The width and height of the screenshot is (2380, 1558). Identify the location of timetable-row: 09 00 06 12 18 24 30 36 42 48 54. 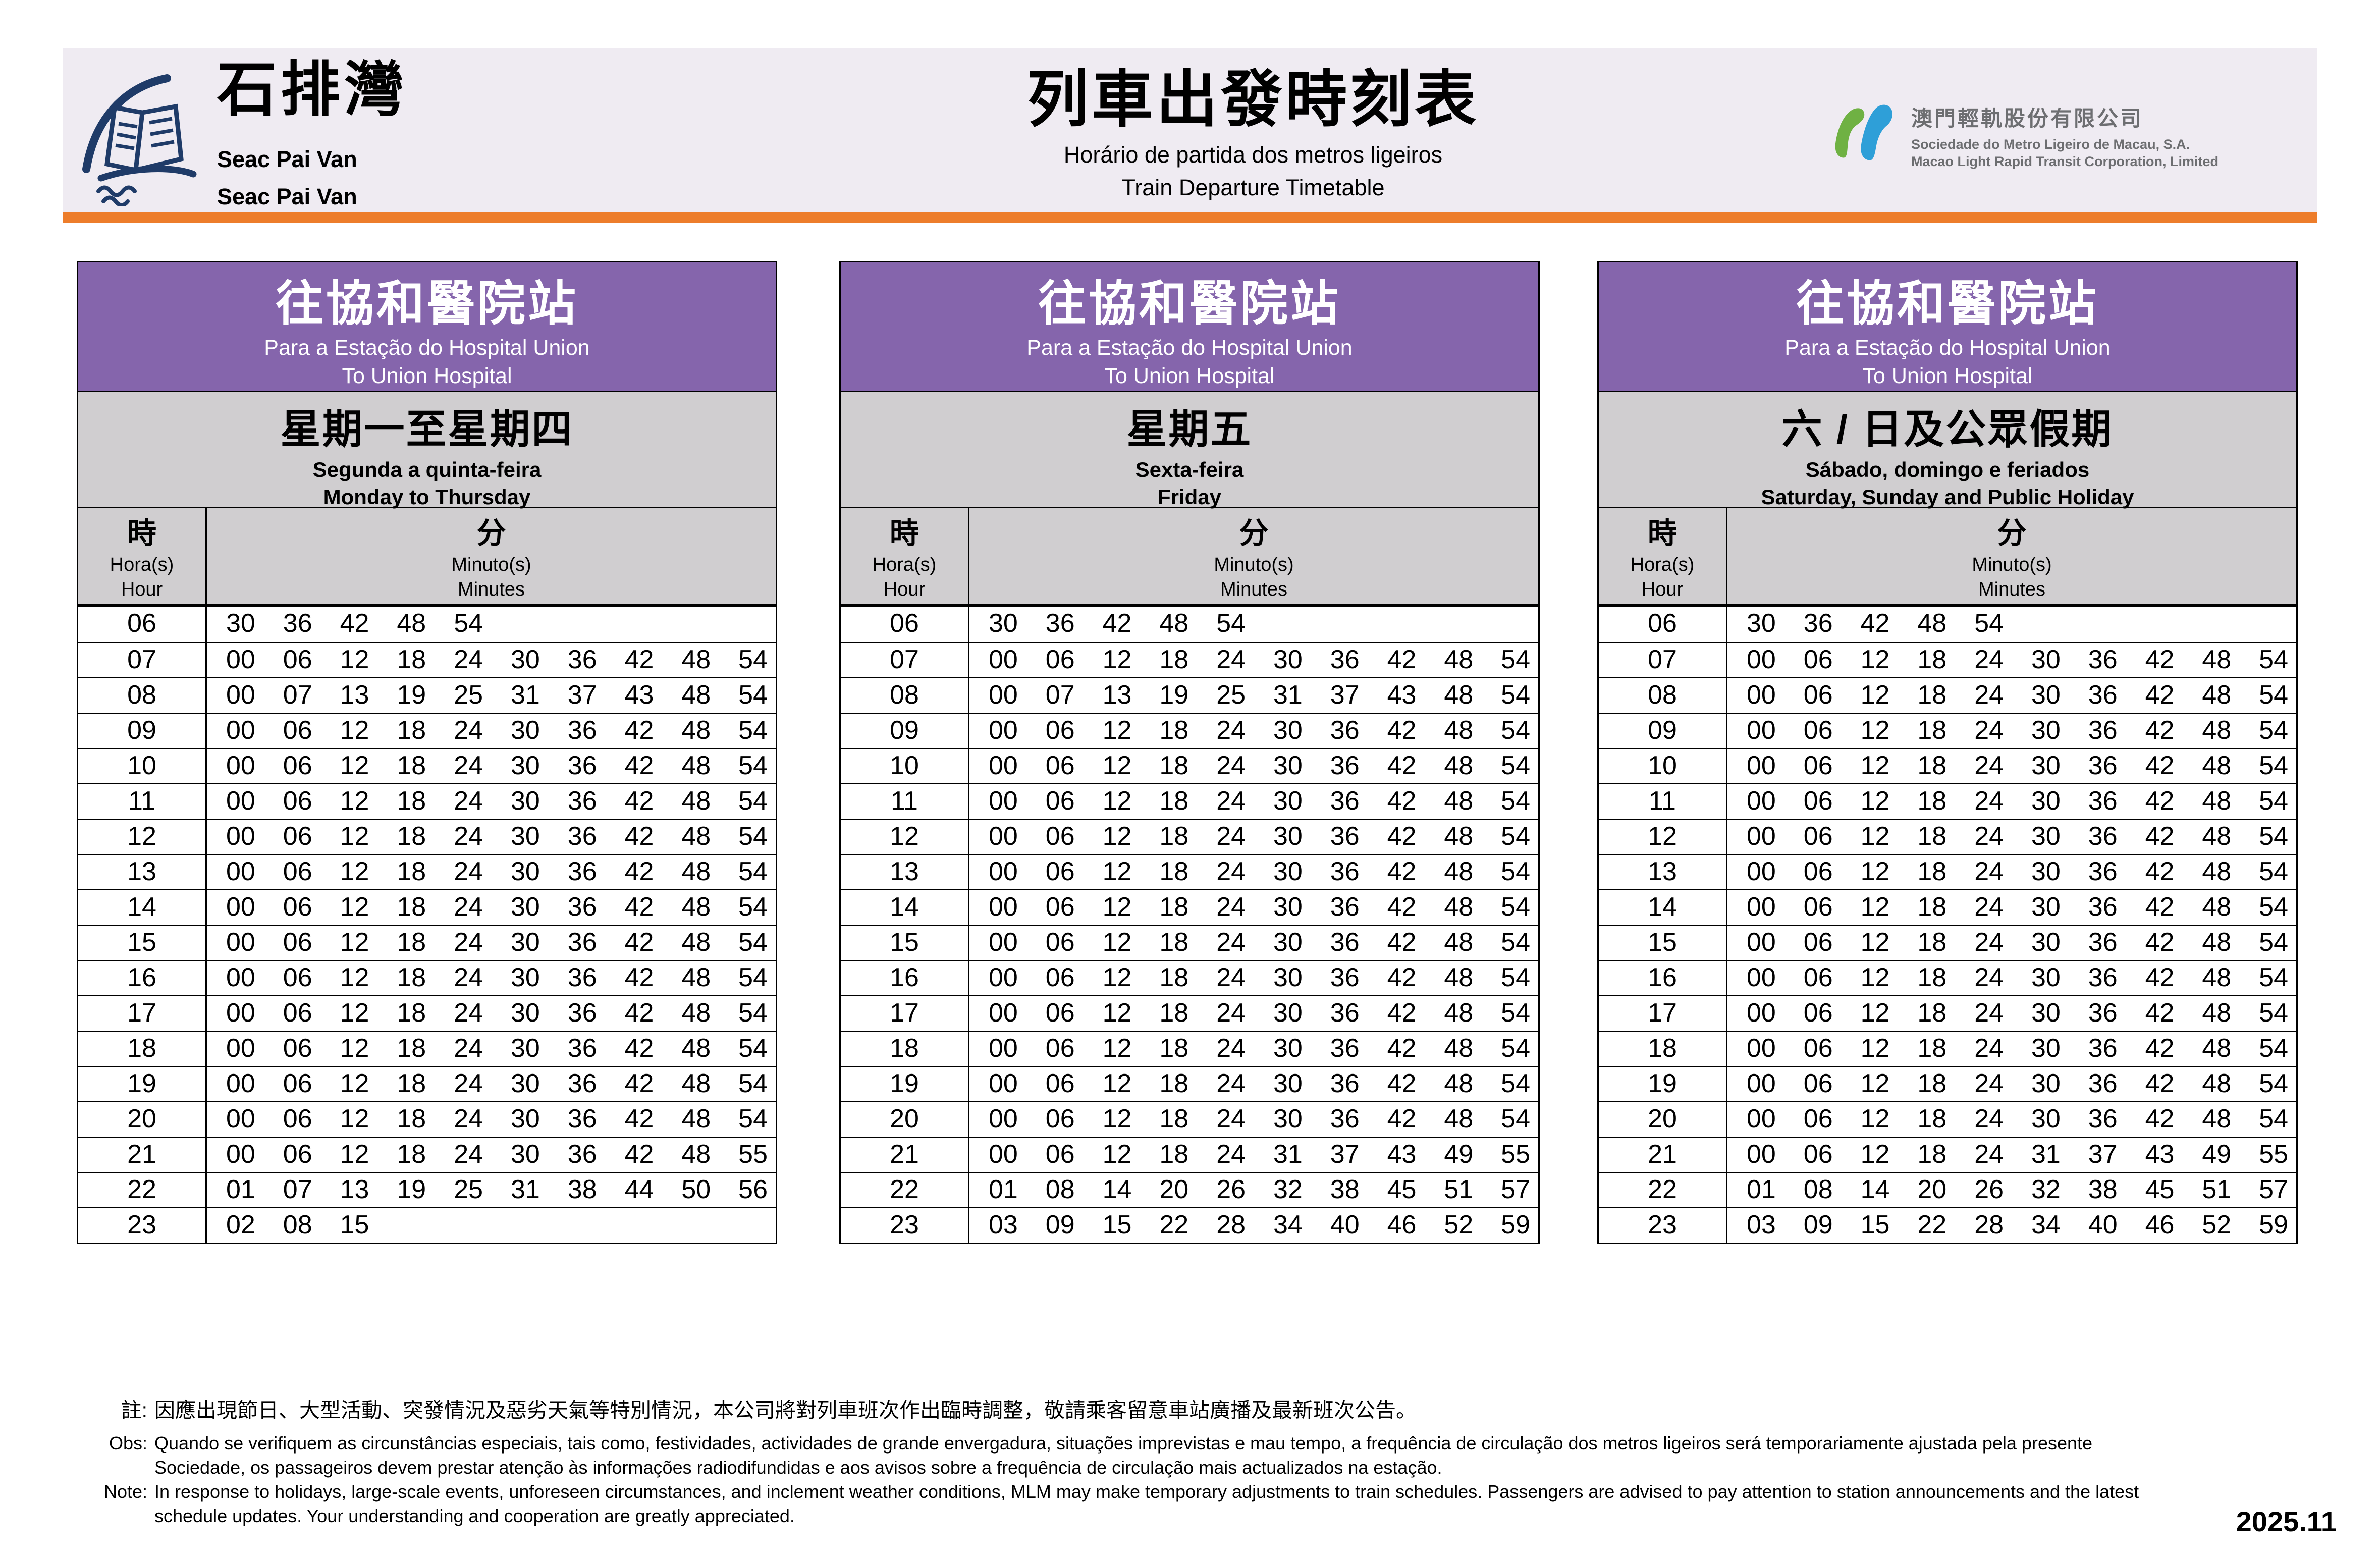
(1190, 730).